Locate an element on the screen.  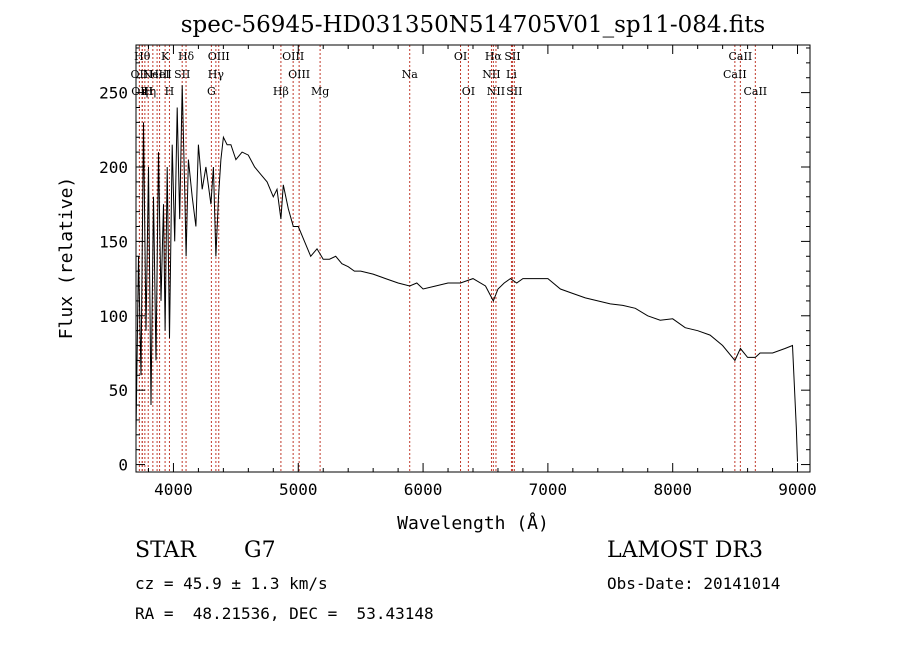
y-tick-label: 250 is located at coordinates (113, 93).